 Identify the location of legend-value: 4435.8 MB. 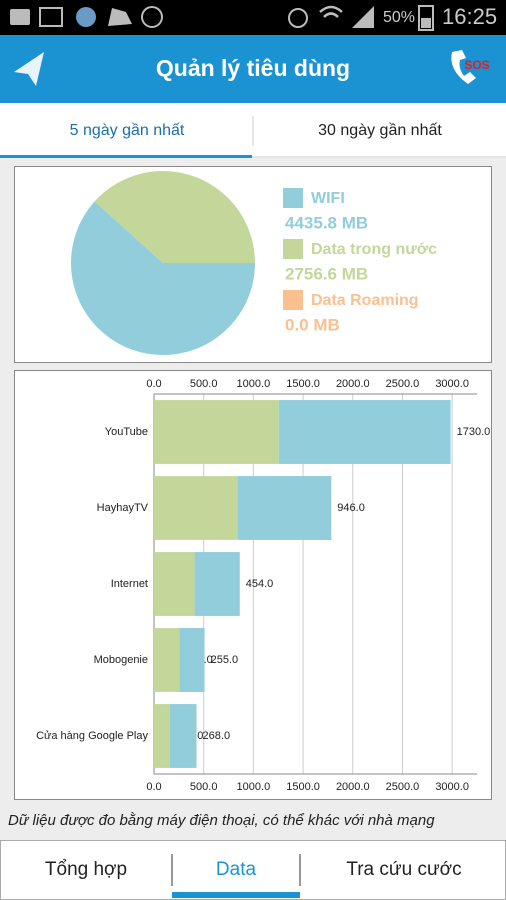
(326, 222).